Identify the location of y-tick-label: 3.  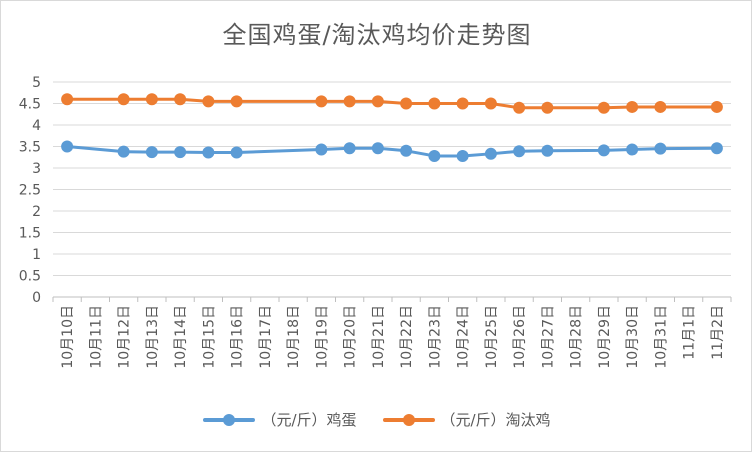
(36, 169).